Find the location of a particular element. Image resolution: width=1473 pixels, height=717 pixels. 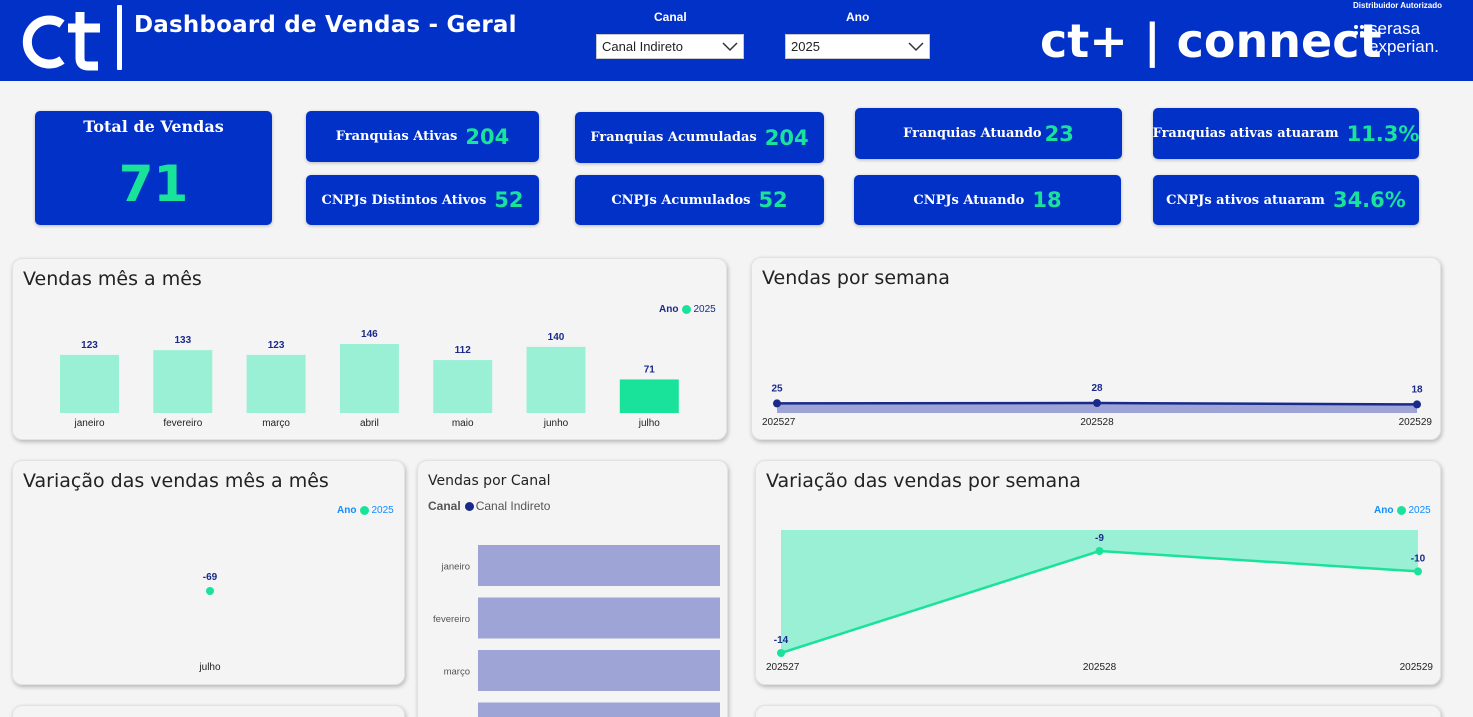

kpi-label: Franquias Ativas is located at coordinates (396, 136).